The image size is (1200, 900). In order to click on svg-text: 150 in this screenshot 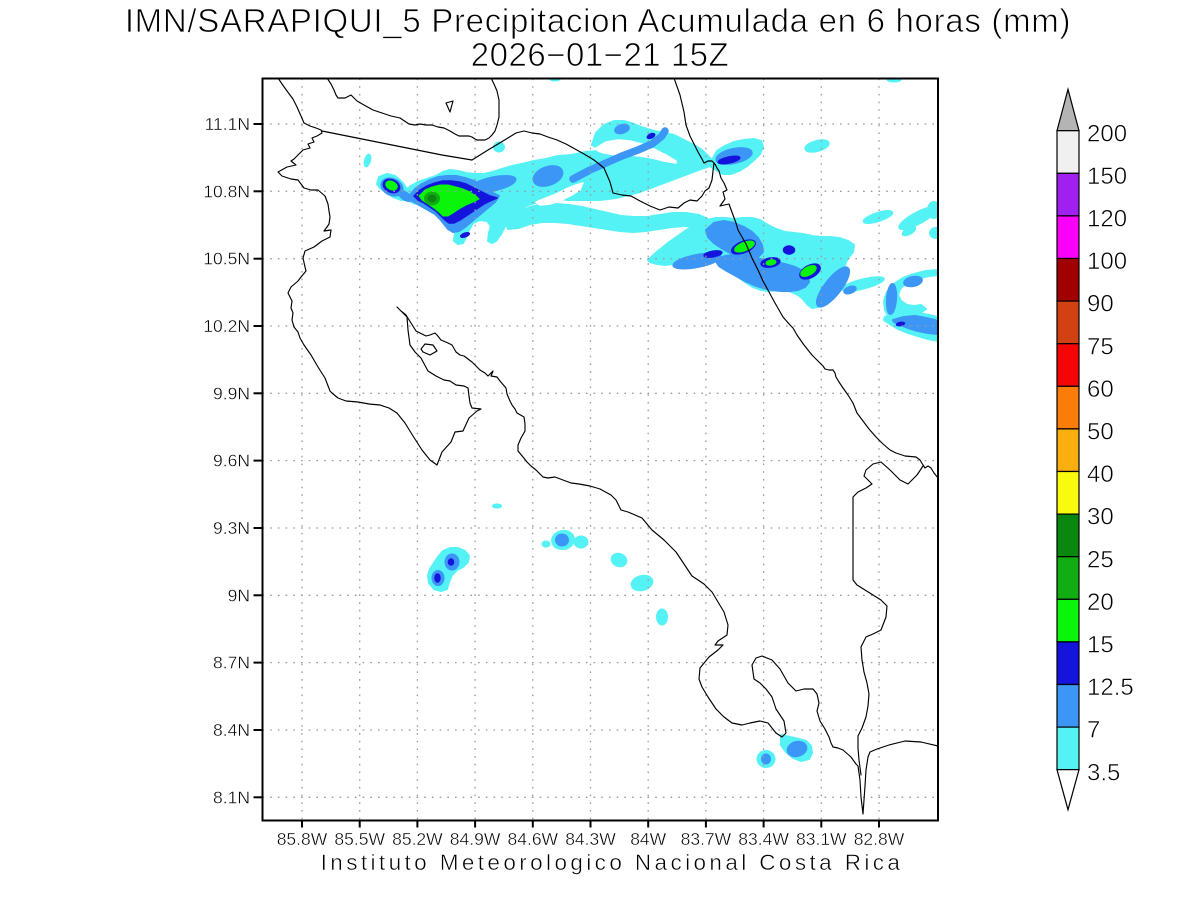, I will do `click(1107, 176)`.